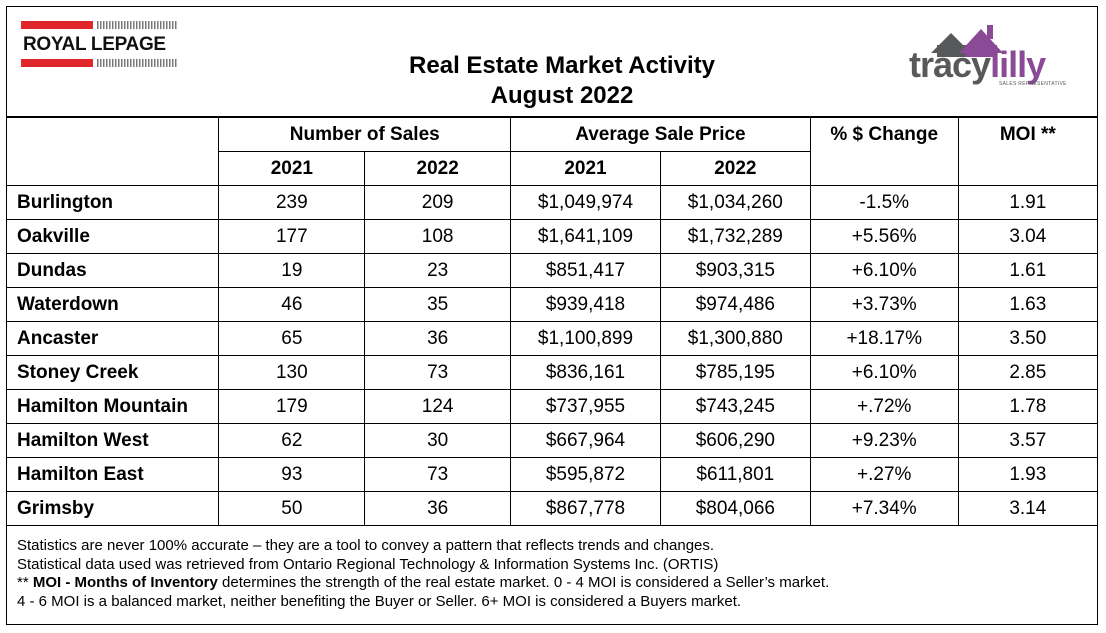  What do you see at coordinates (113, 338) in the screenshot?
I see `cell-city: Ancaster` at bounding box center [113, 338].